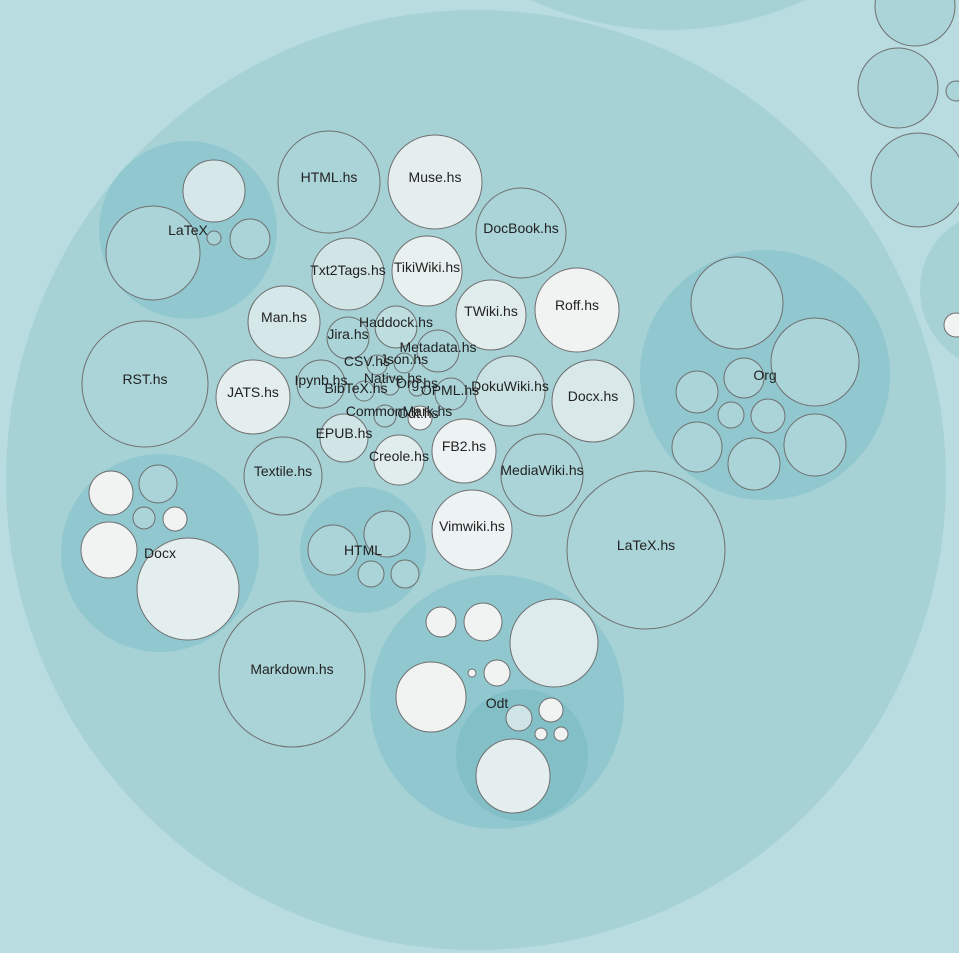 The image size is (959, 953). I want to click on leaf-circle-csv-hs, so click(377, 365).